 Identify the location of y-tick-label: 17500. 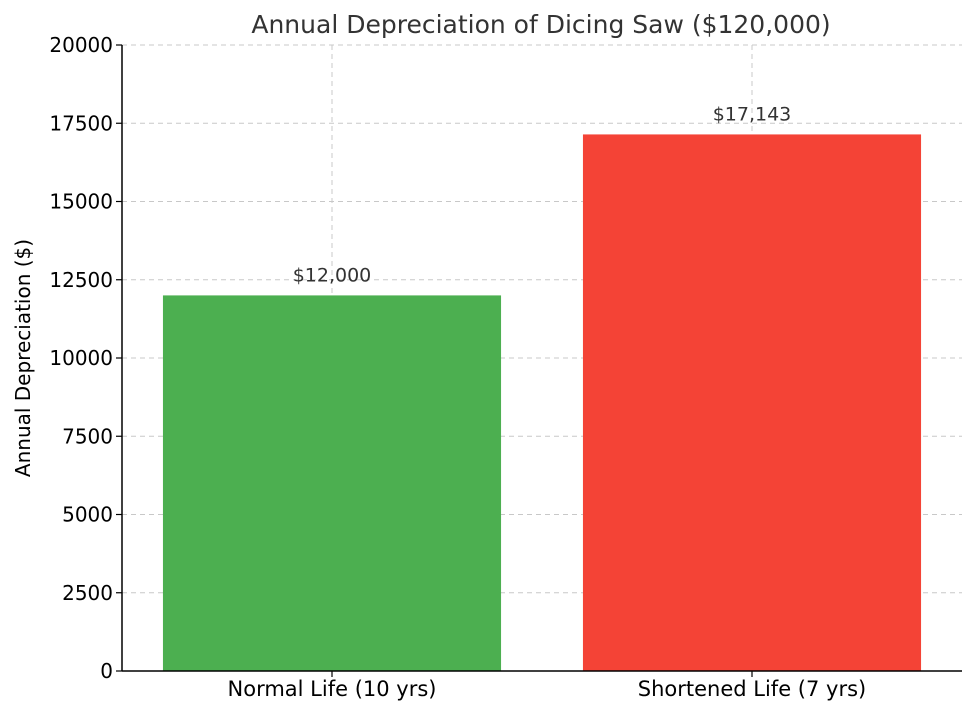
(81, 123).